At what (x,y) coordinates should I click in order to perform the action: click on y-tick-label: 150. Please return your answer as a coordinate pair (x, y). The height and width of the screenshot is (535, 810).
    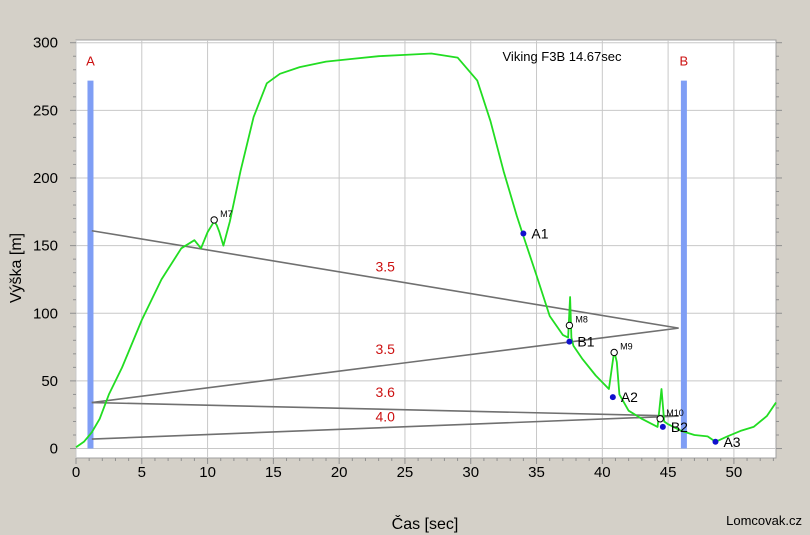
    Looking at the image, I should click on (45, 246).